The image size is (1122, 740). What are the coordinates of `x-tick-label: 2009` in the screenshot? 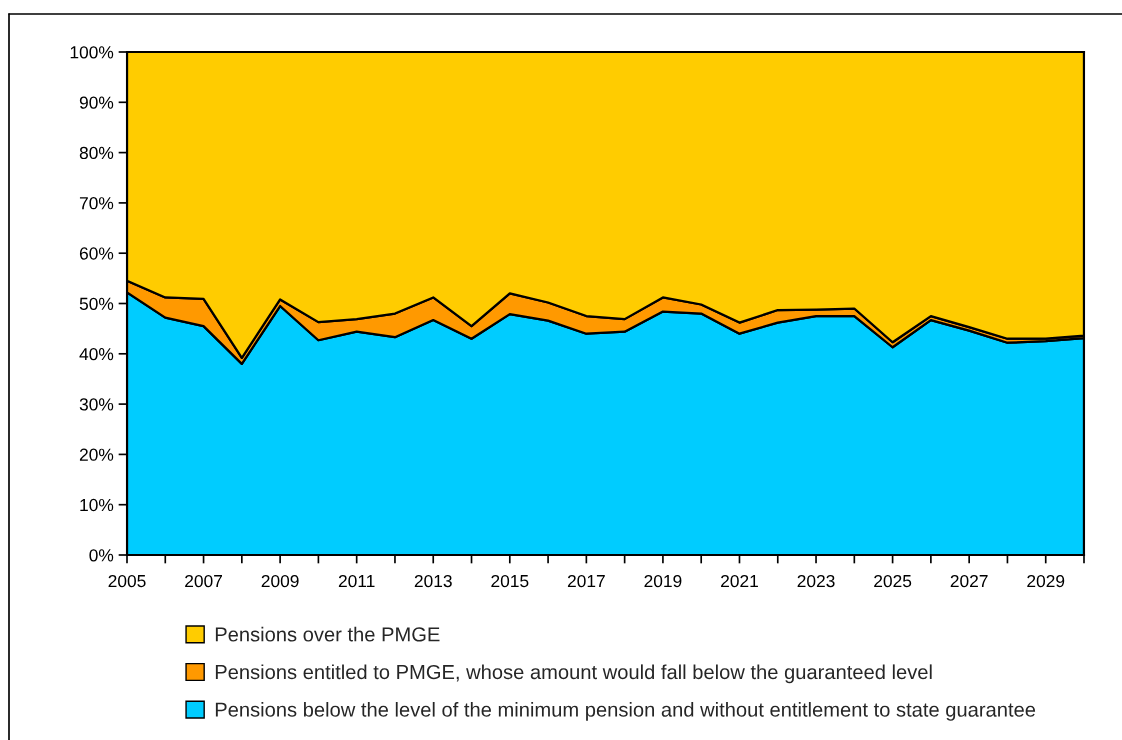 It's located at (280, 581).